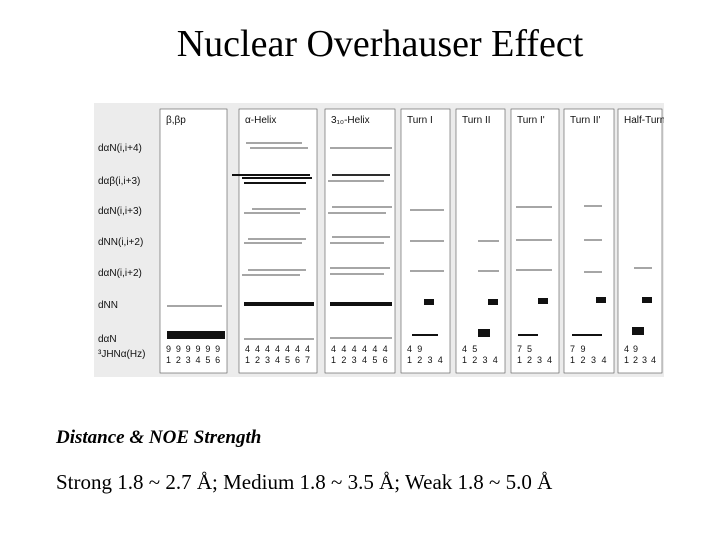 The image size is (720, 540). Describe the element at coordinates (531, 120) in the screenshot. I see `column-header: Turn I'` at that location.